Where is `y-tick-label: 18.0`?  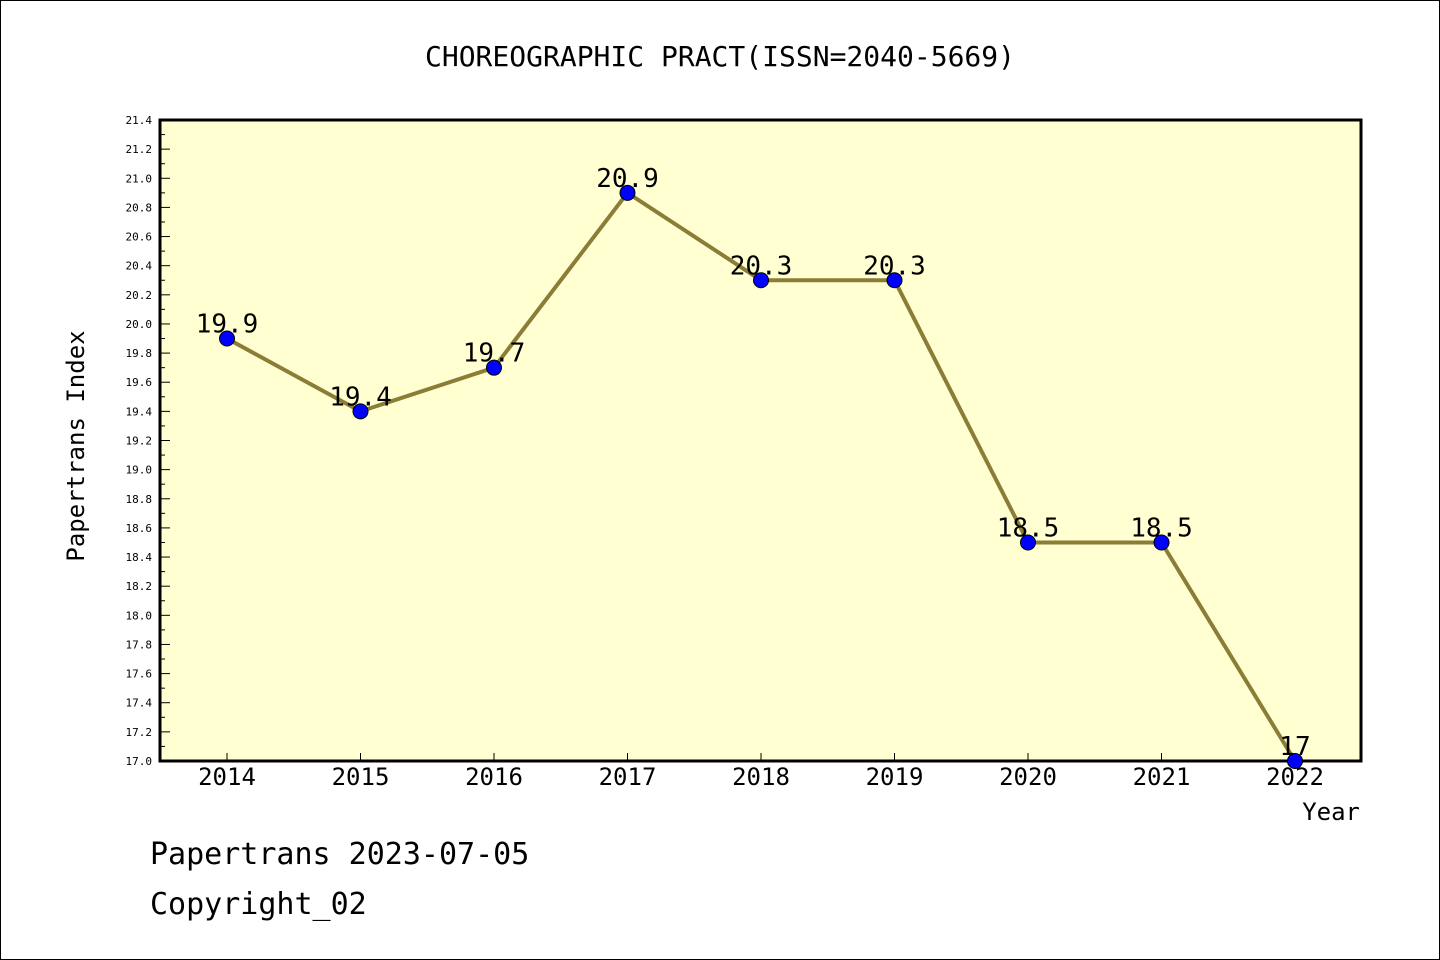
y-tick-label: 18.0 is located at coordinates (139, 615).